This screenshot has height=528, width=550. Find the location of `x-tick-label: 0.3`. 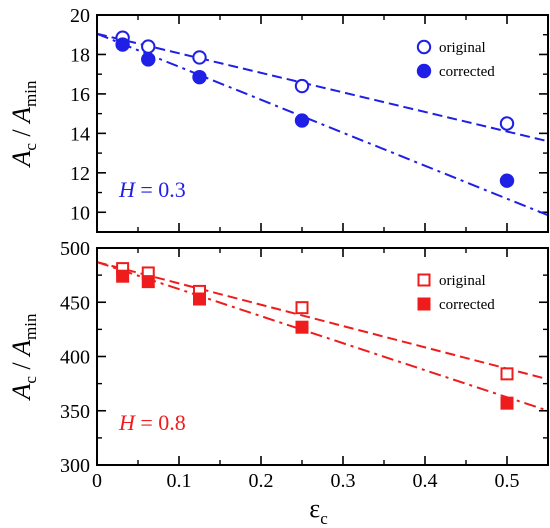

x-tick-label: 0.3 is located at coordinates (343, 481).